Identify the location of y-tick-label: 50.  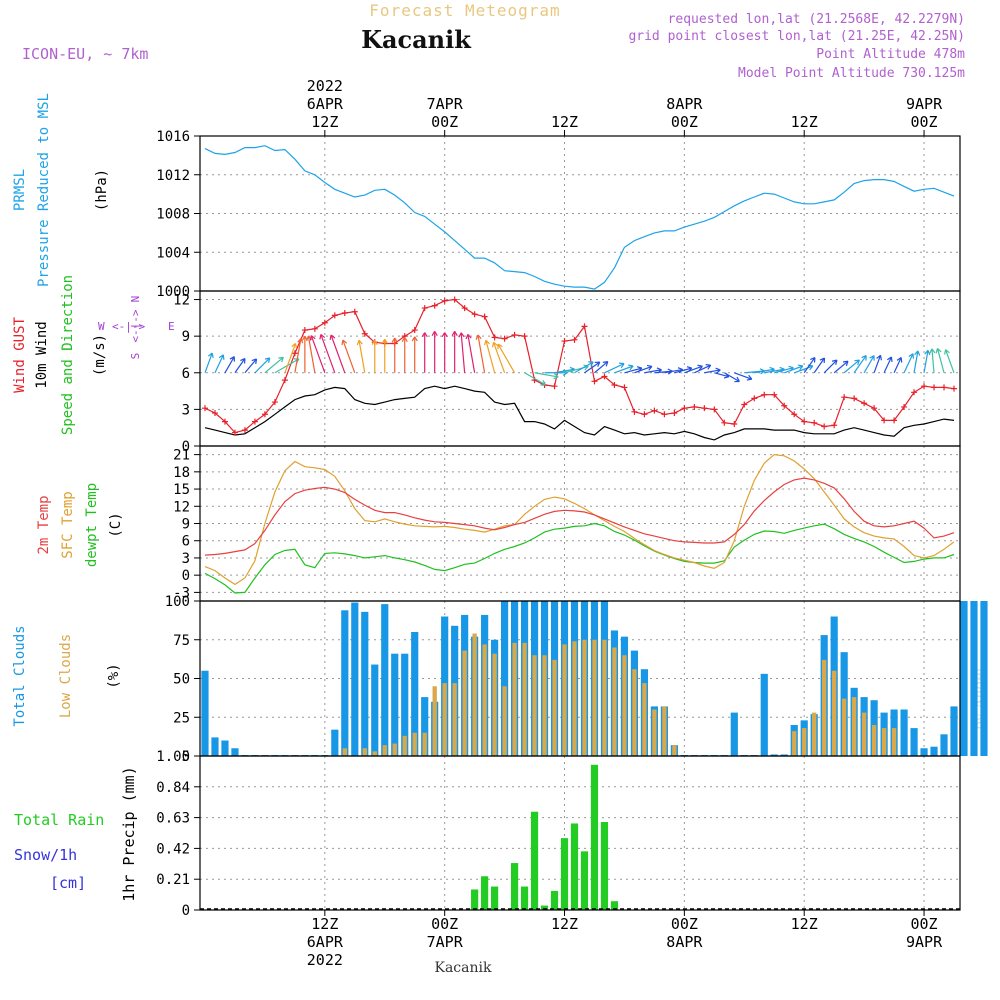
(181, 680).